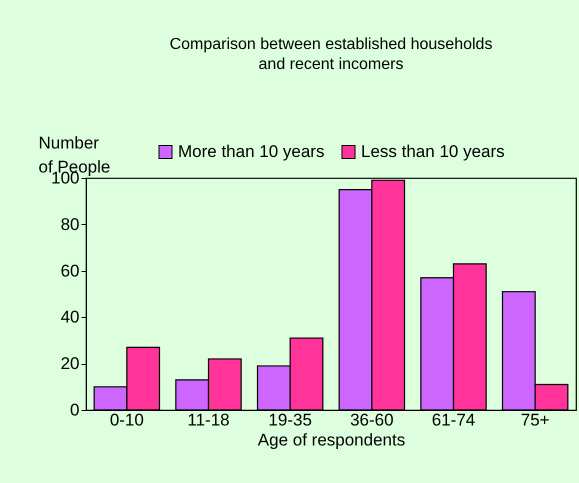 This screenshot has height=483, width=579. Describe the element at coordinates (127, 420) in the screenshot. I see `x-tick-label: 0-10` at that location.